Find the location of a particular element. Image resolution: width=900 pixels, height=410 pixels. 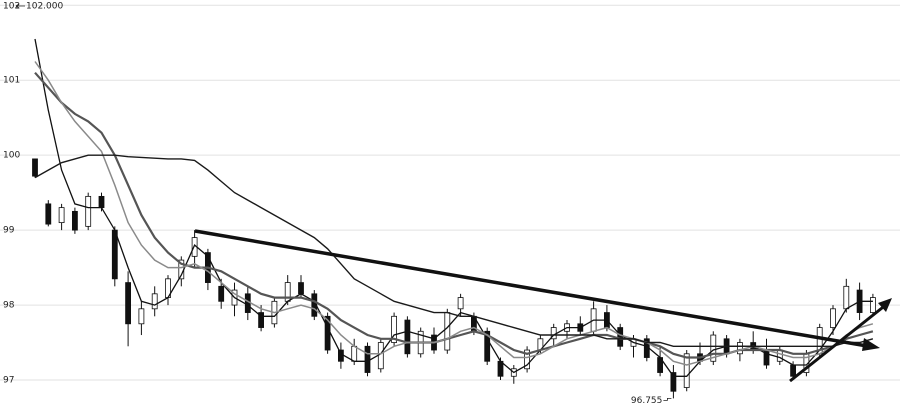

y-tick-label: 101 is located at coordinates (11, 81).